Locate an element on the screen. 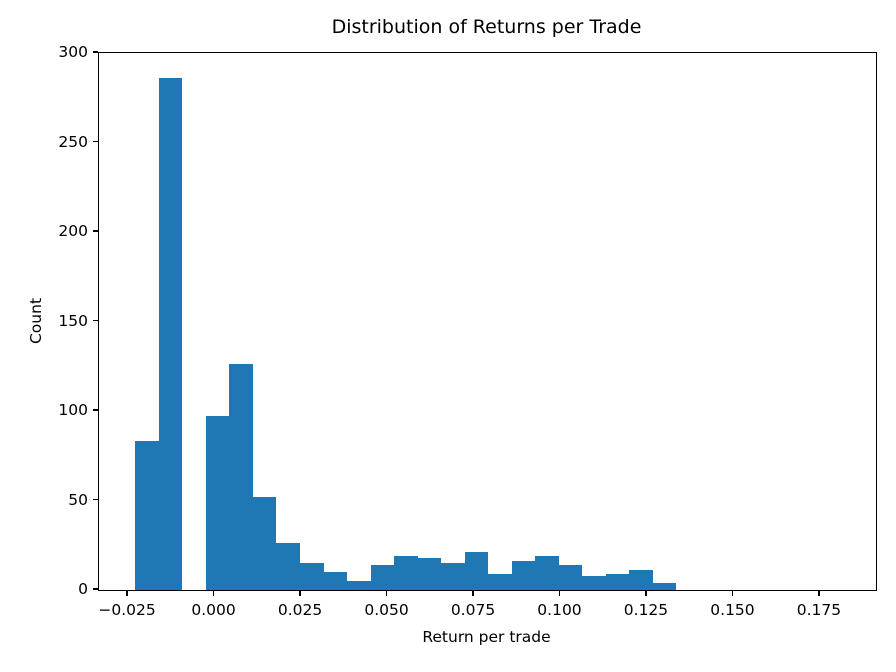 This screenshot has height=672, width=896. x-tick-label: 0.100 is located at coordinates (559, 610).